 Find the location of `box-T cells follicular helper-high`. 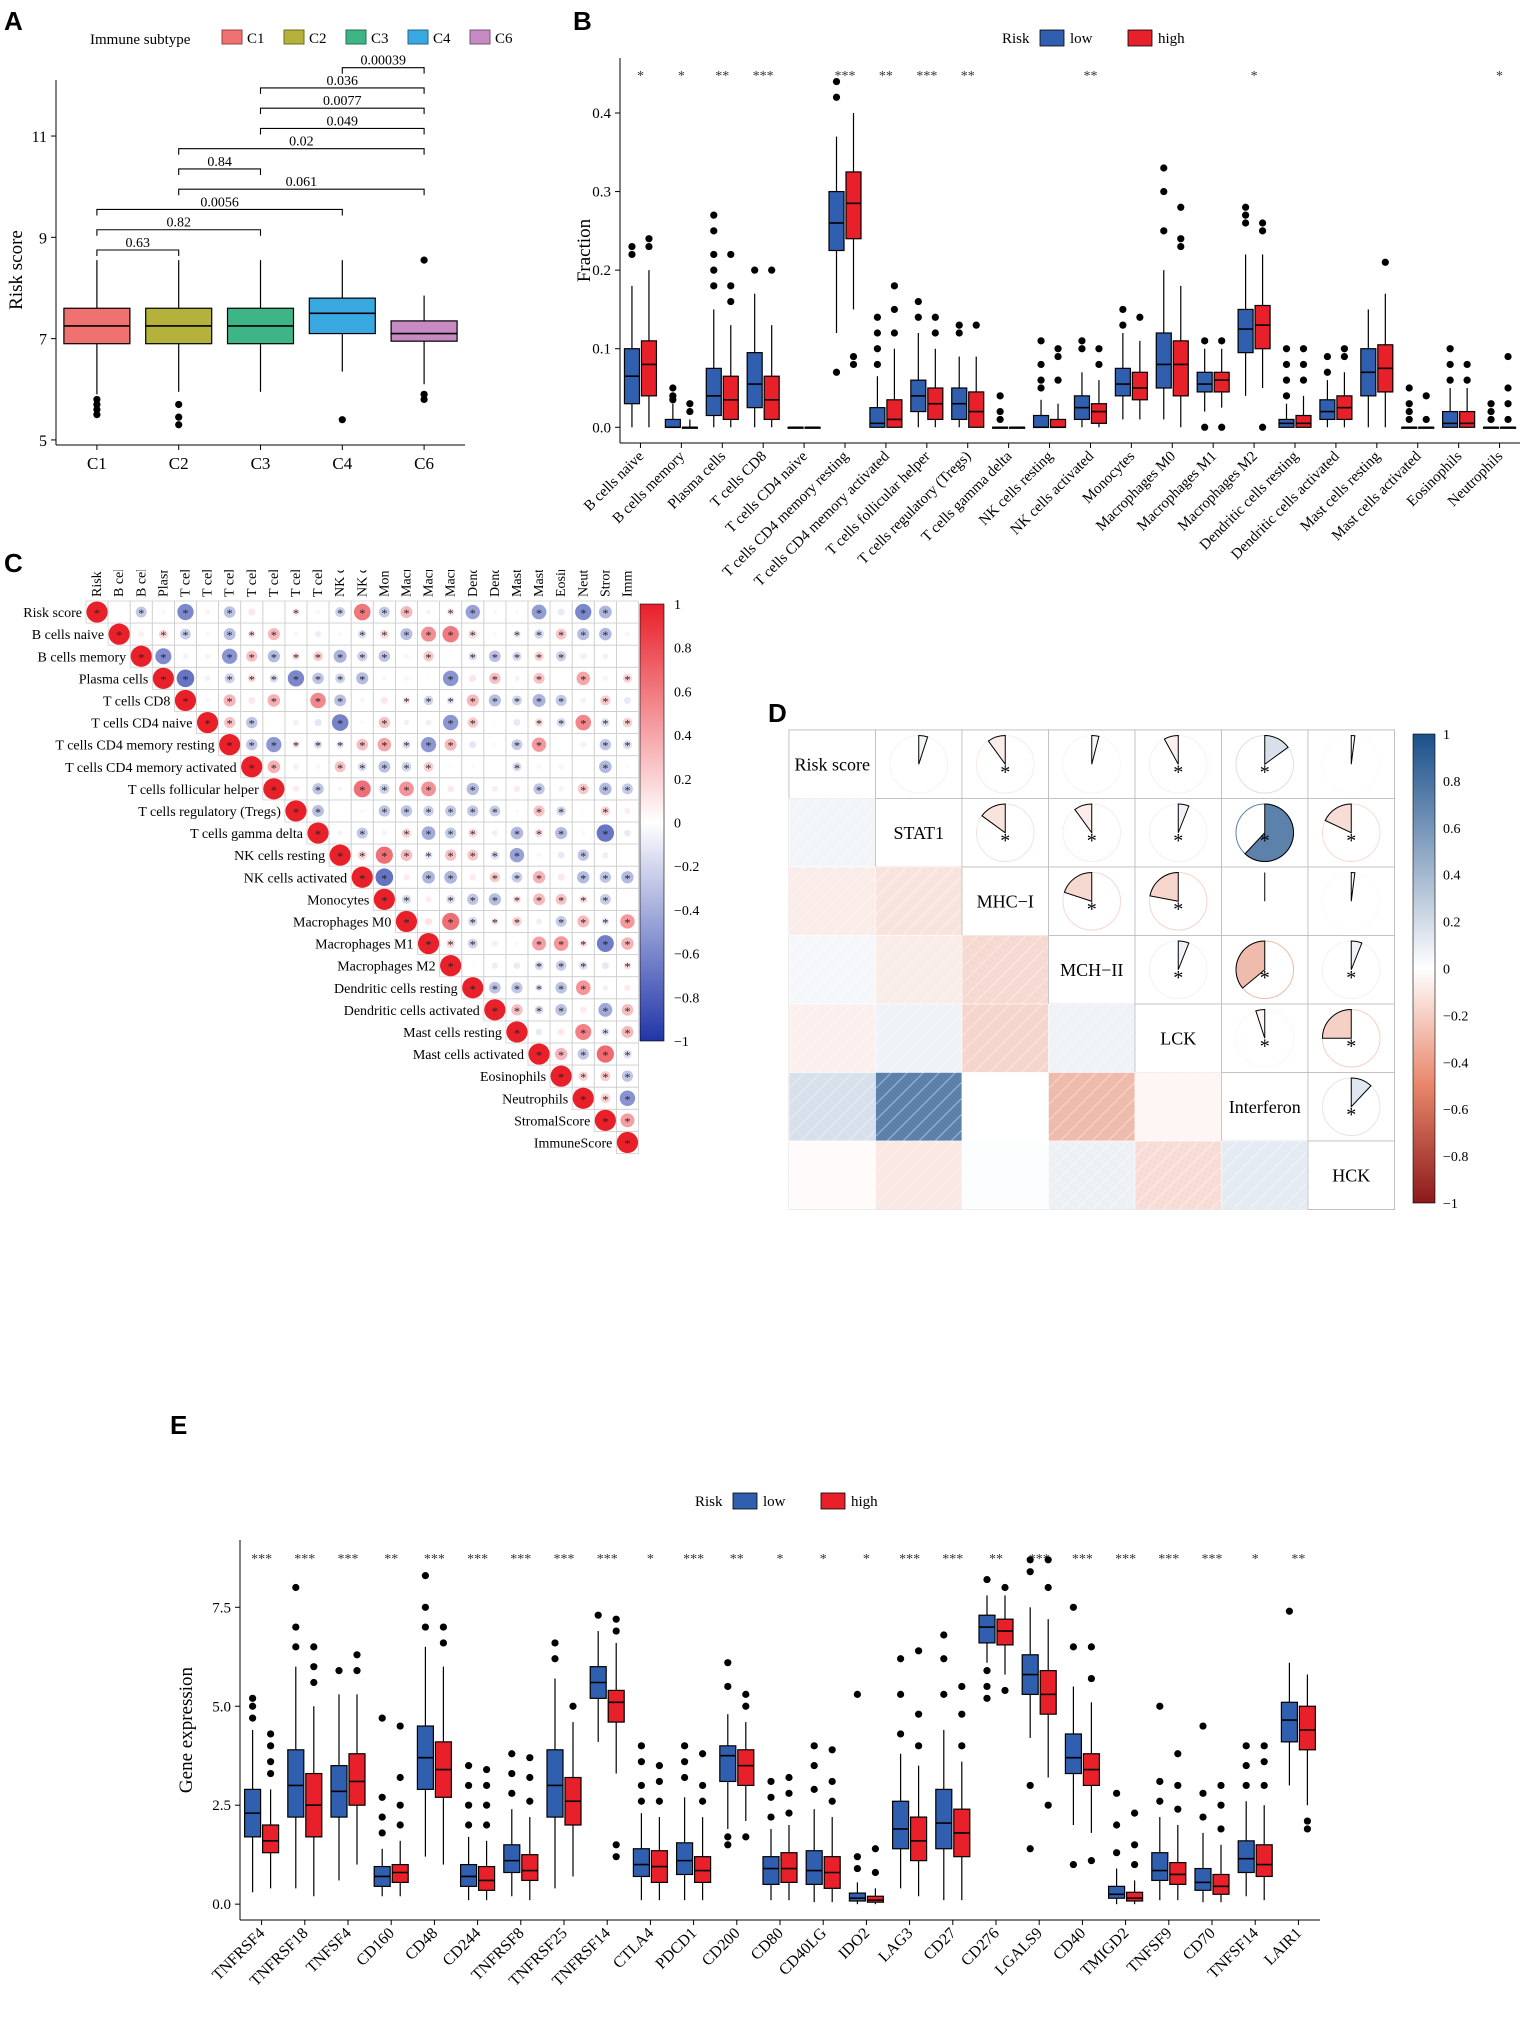

box-T cells follicular helper-high is located at coordinates (935, 370).